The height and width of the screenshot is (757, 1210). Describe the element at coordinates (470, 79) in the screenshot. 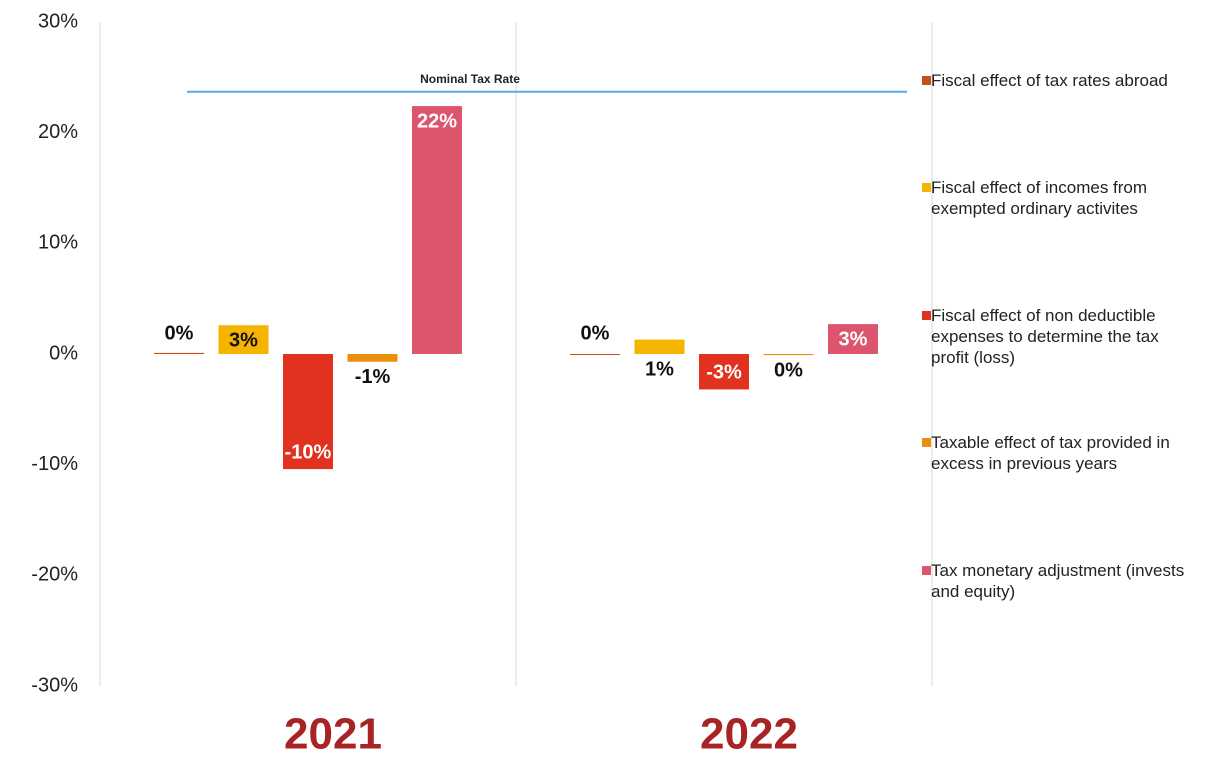

I see `annotation: Nominal Tax Rate` at that location.